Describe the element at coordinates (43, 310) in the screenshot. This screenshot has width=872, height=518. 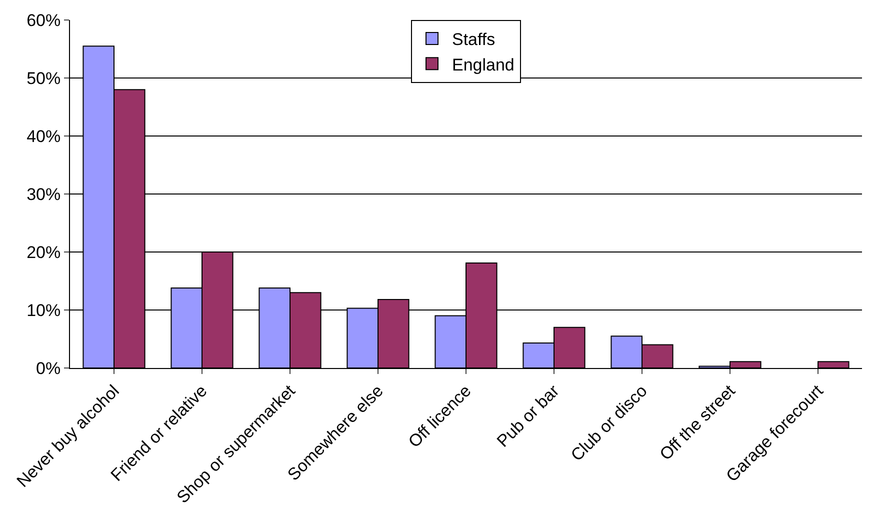
I see `y-tick-label: 10%` at that location.